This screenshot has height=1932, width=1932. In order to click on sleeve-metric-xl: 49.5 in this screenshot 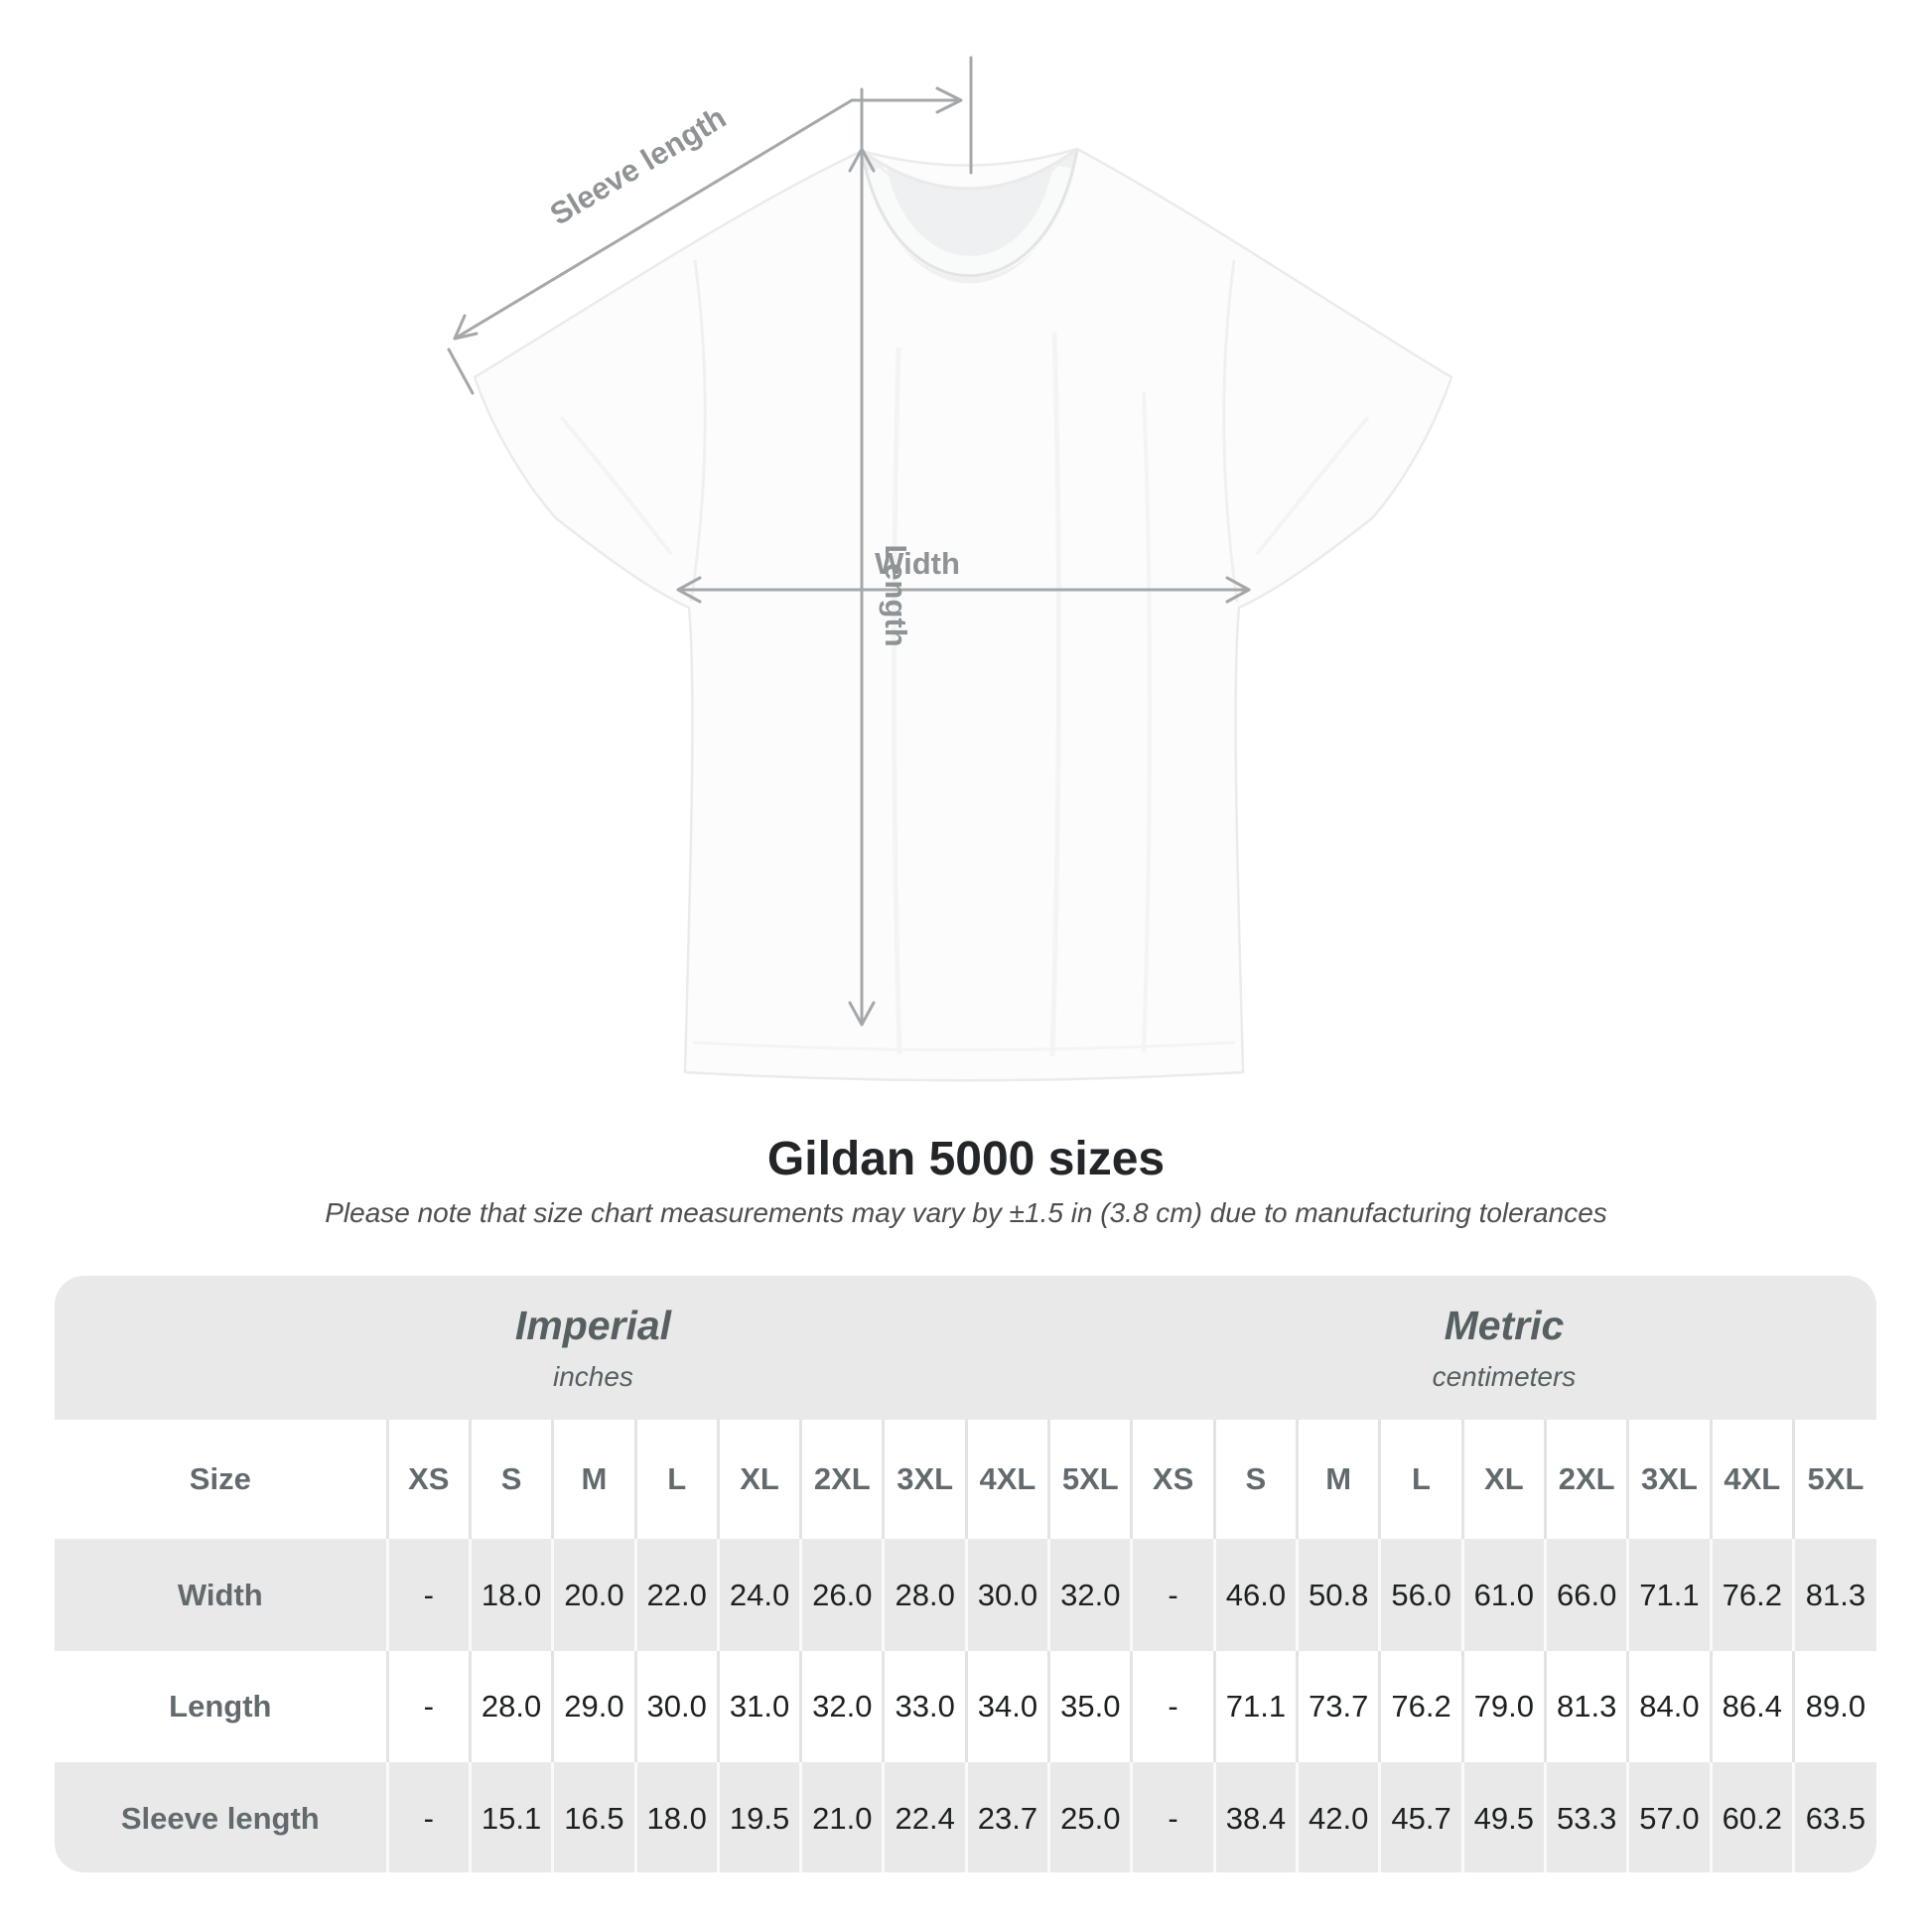, I will do `click(1503, 1817)`.